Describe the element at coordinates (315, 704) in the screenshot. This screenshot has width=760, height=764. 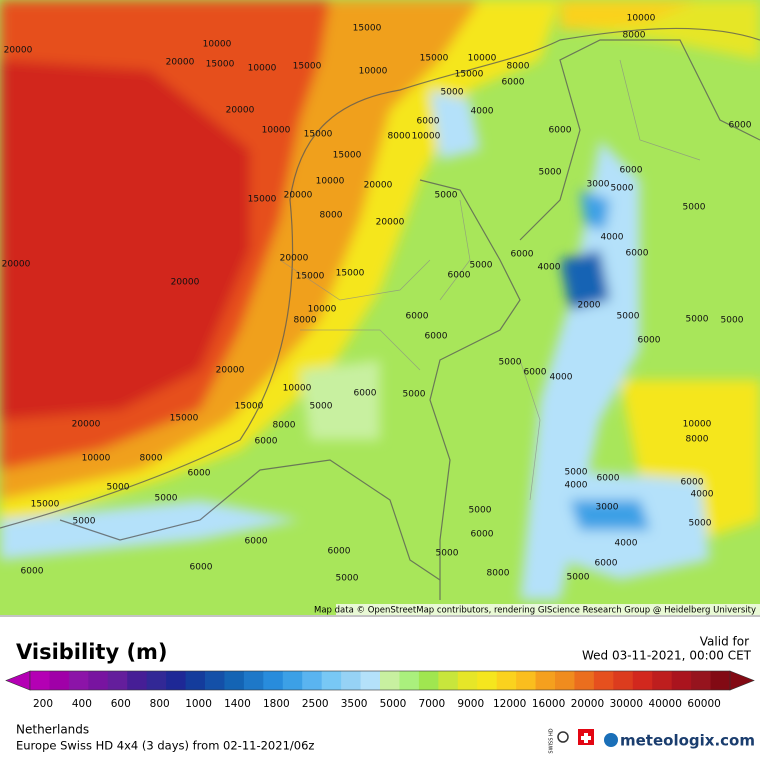
I see `colorbar-tick-label: 2500` at that location.